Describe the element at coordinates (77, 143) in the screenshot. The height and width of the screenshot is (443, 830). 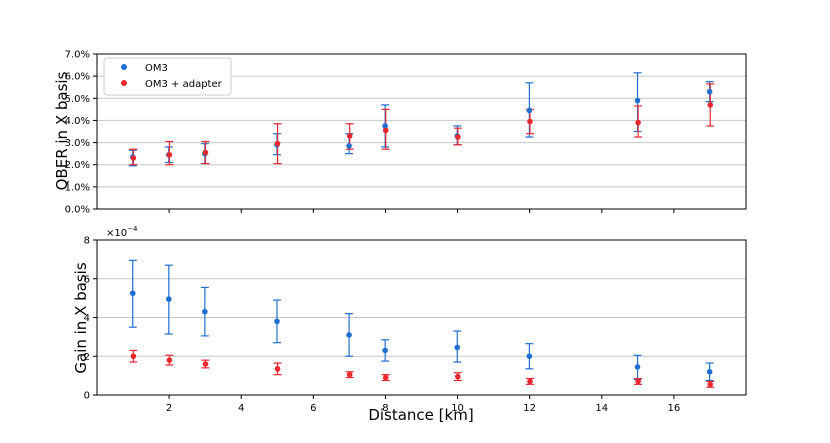
I see `qber-y-tick-label: 3.0%` at that location.